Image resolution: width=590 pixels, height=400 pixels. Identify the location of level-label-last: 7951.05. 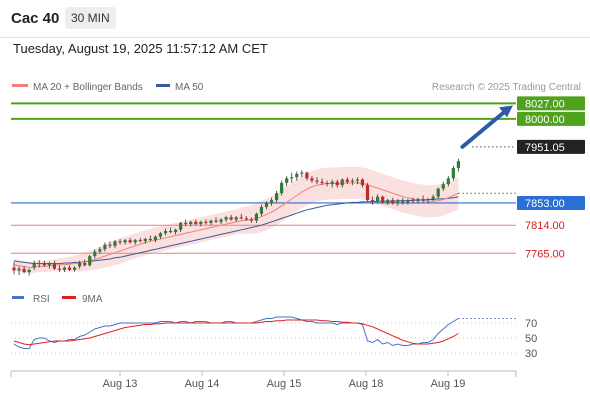
(545, 148).